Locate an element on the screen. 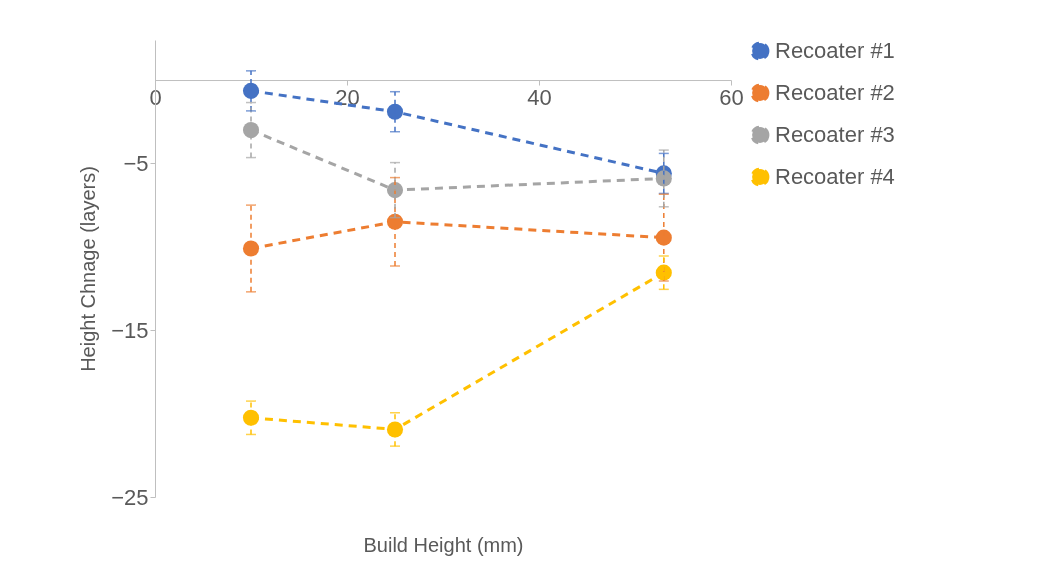  legend-label: Recoater #3 is located at coordinates (835, 134).